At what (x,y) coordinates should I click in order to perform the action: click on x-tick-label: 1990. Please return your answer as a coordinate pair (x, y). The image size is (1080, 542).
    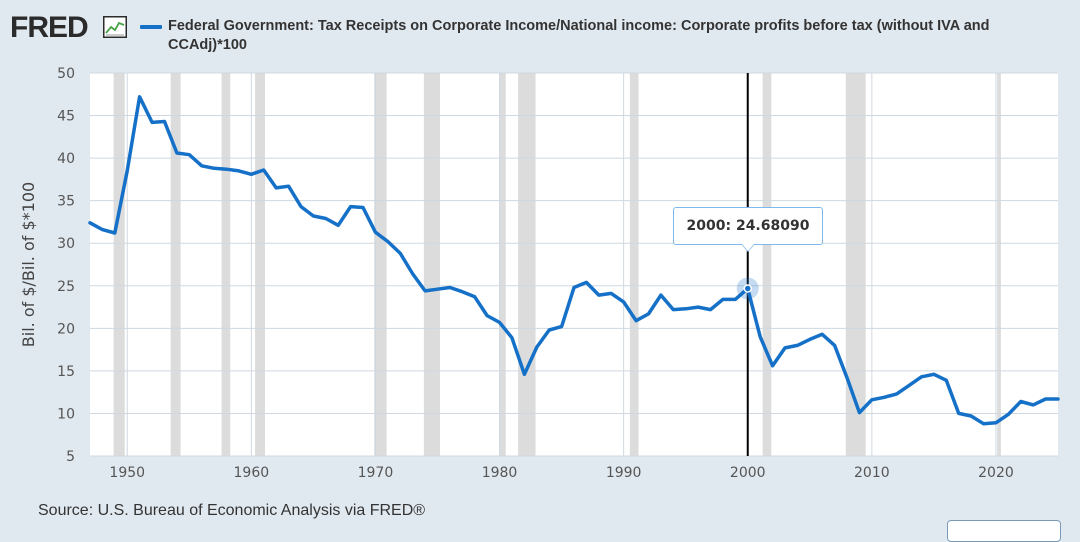
    Looking at the image, I should click on (624, 473).